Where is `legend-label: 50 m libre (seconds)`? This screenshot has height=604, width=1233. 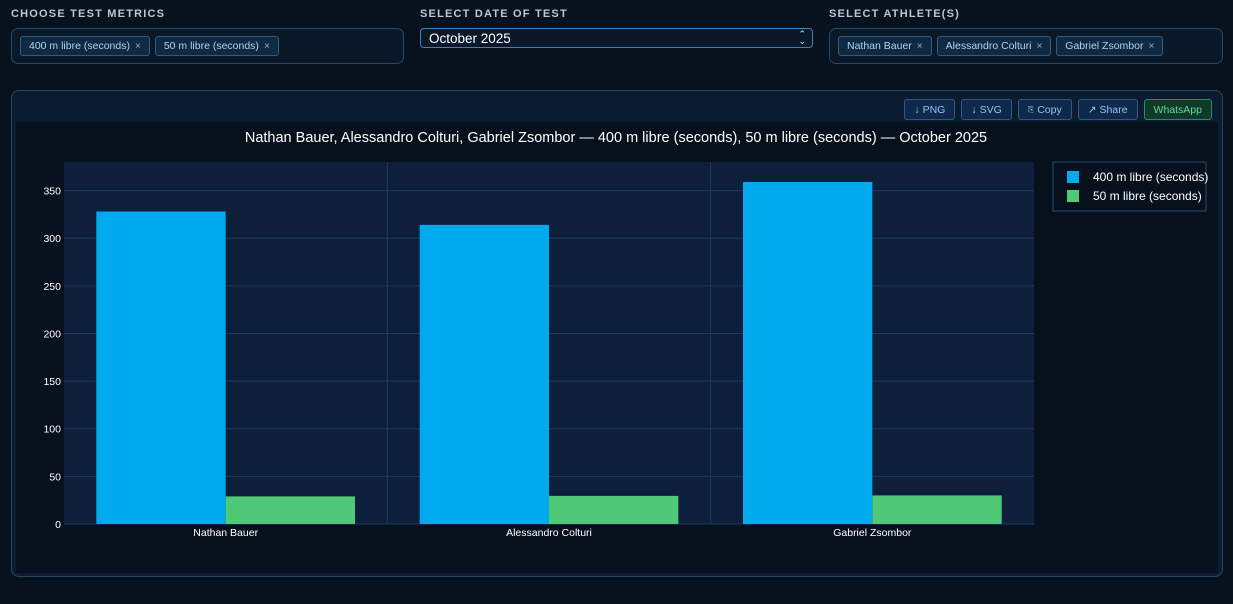
legend-label: 50 m libre (seconds) is located at coordinates (1147, 196).